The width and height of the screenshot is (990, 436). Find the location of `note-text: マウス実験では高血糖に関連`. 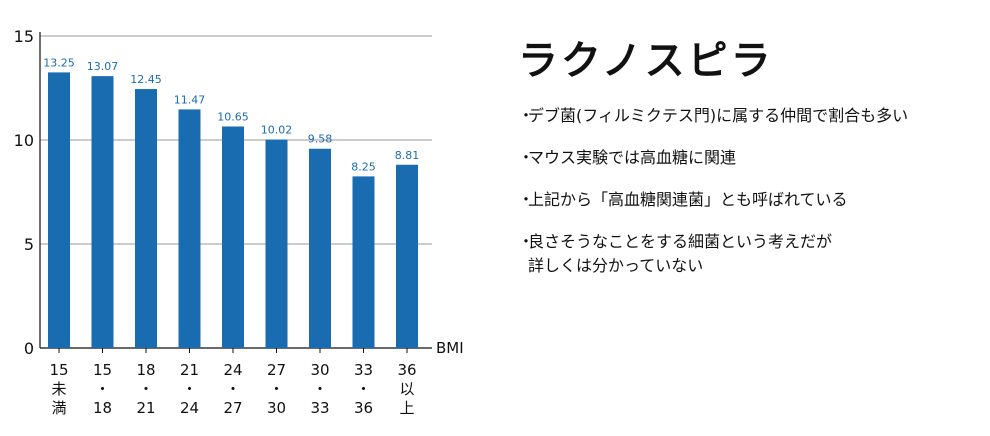

note-text: マウス実験では高血糖に関連 is located at coordinates (632, 157).